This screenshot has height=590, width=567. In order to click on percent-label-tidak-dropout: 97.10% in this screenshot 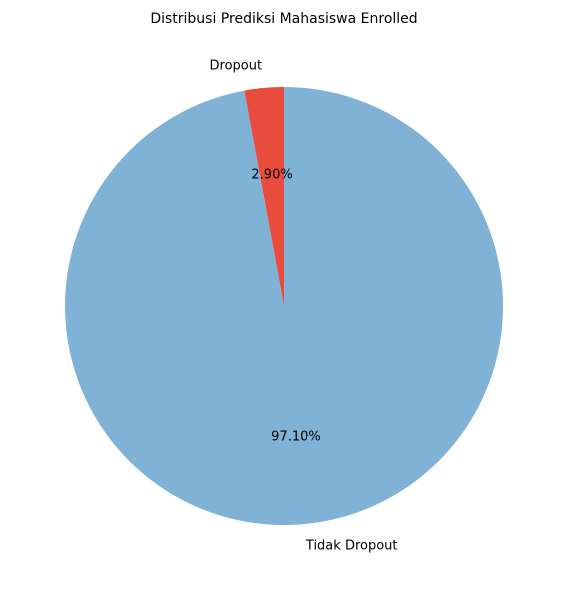, I will do `click(296, 436)`.